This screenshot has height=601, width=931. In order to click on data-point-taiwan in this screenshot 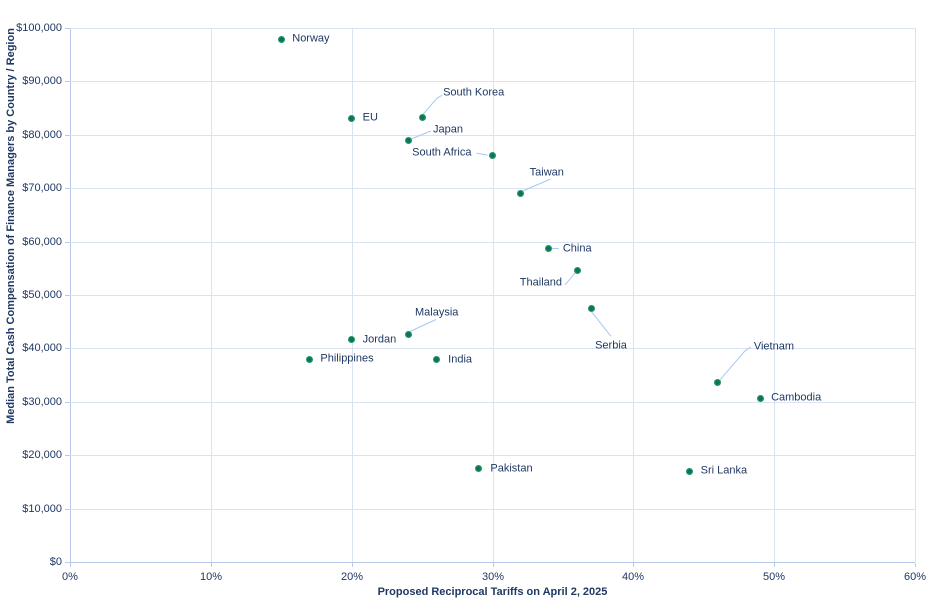, I will do `click(521, 193)`.